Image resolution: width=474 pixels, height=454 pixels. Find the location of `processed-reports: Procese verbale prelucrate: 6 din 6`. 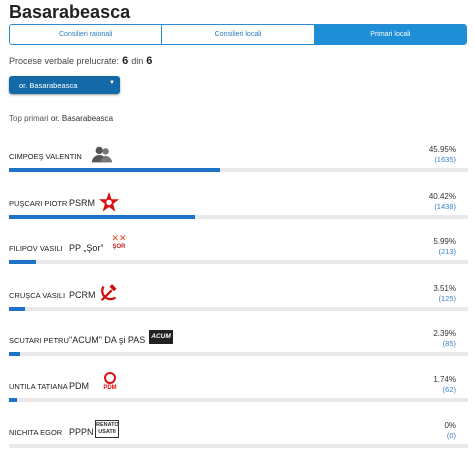

processed-reports: Procese verbale prelucrate: 6 din 6 is located at coordinates (80, 61).